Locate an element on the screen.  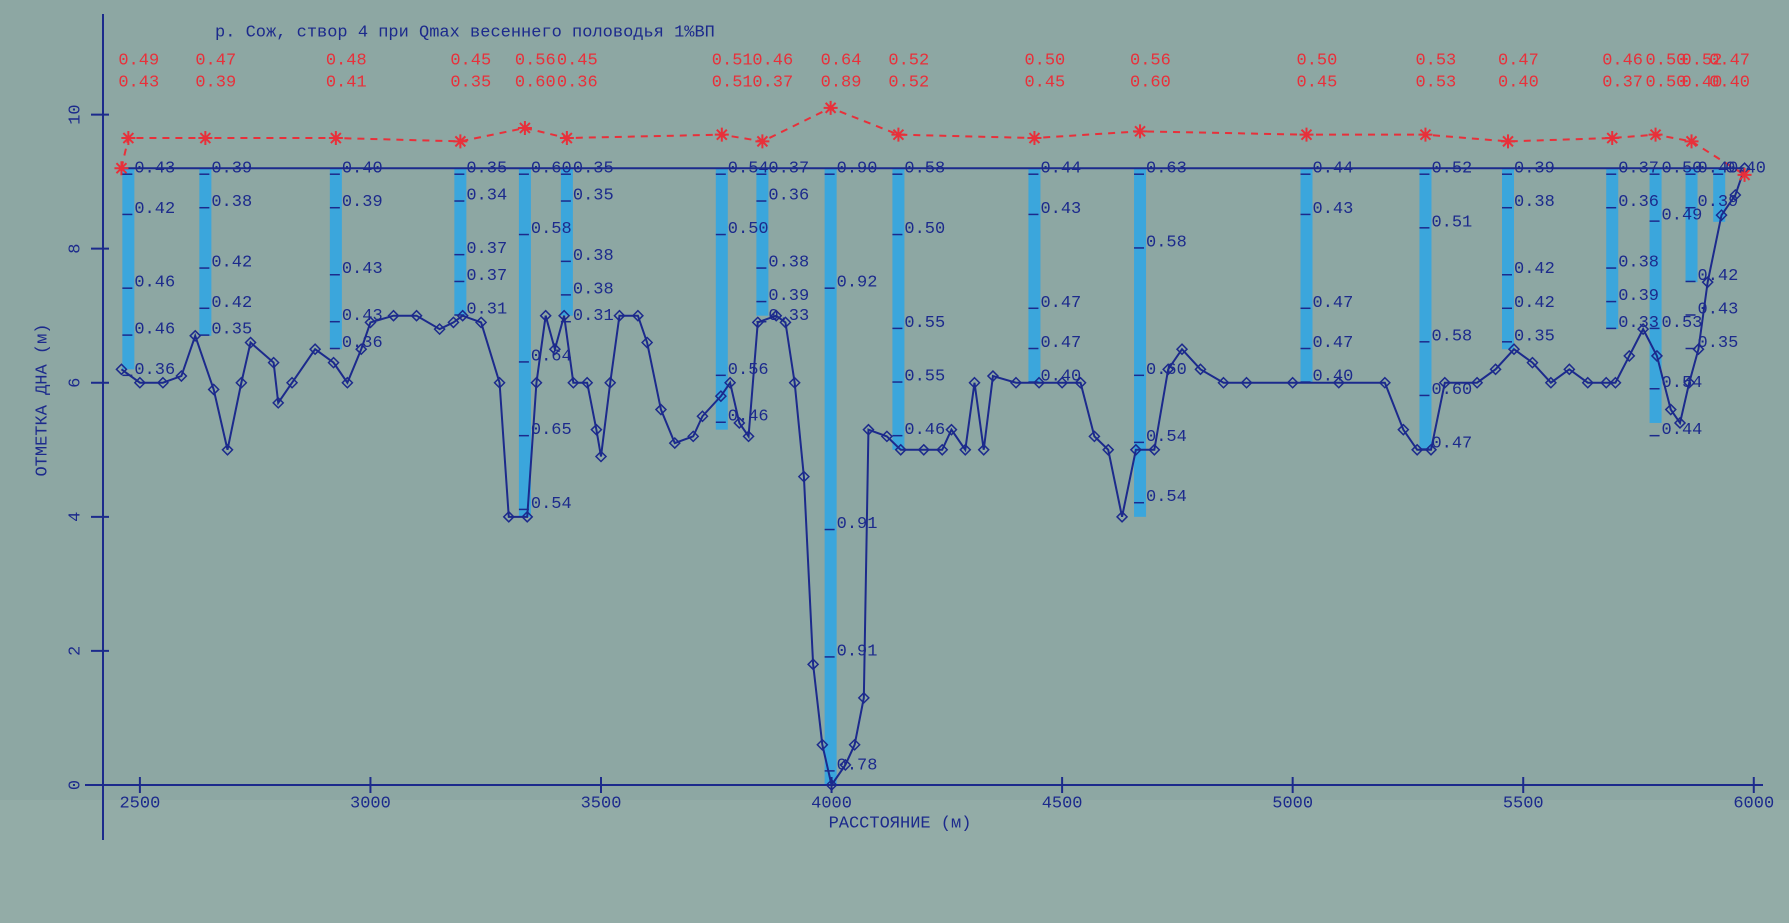
velocity-label: 0.37 is located at coordinates (1638, 169).